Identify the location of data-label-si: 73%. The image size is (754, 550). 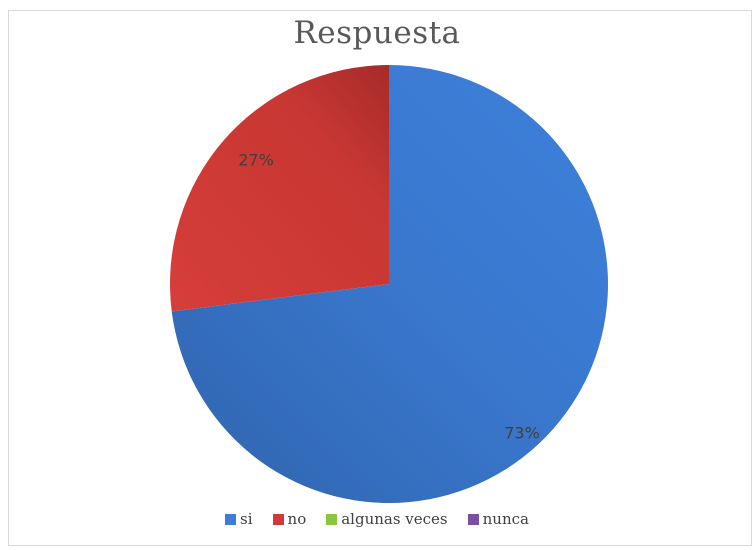
(522, 433).